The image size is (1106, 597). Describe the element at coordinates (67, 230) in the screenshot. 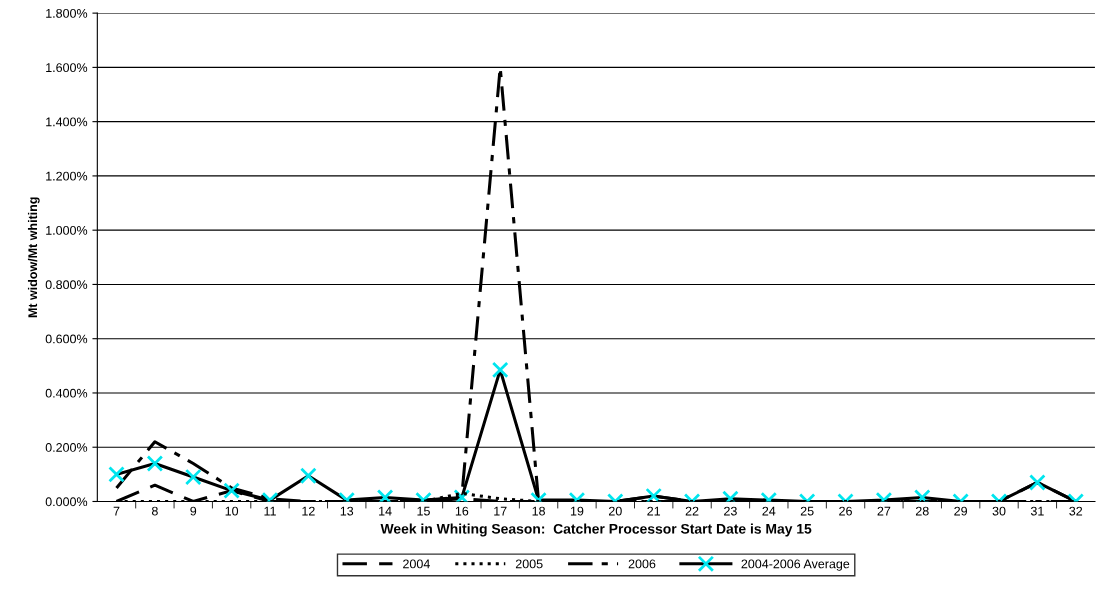

I see `y-tick-label: 1.000%` at that location.